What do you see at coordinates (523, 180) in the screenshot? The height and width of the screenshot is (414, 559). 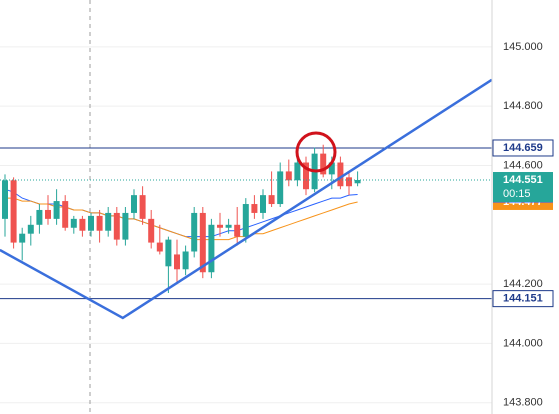 I see `current-price-label: 144.551` at bounding box center [523, 180].